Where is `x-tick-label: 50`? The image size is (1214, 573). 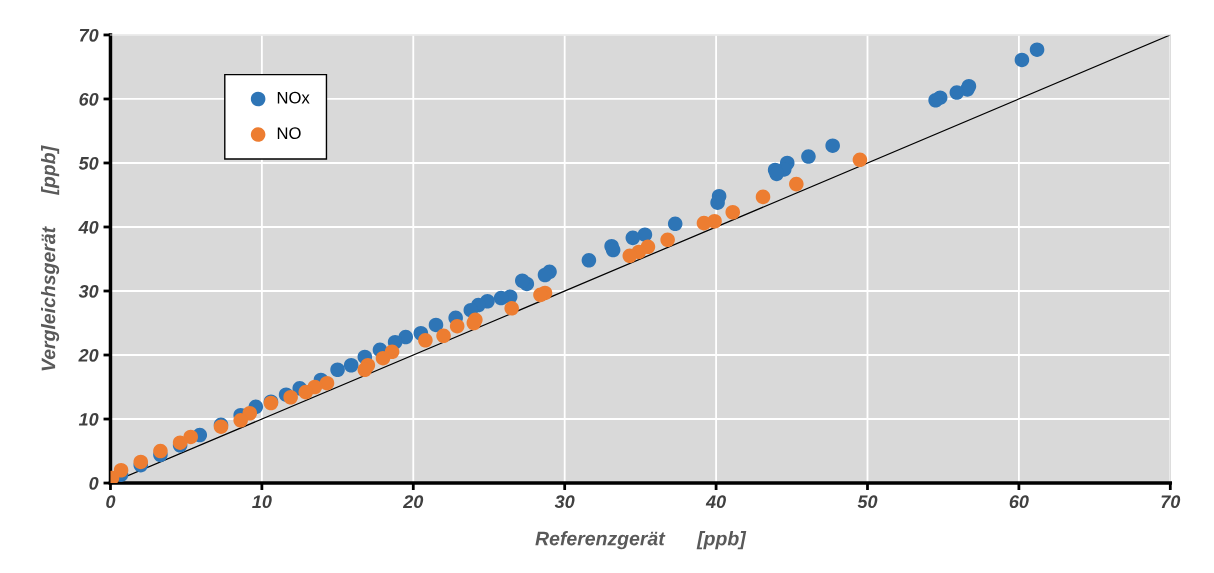 x-tick-label: 50 is located at coordinates (867, 502).